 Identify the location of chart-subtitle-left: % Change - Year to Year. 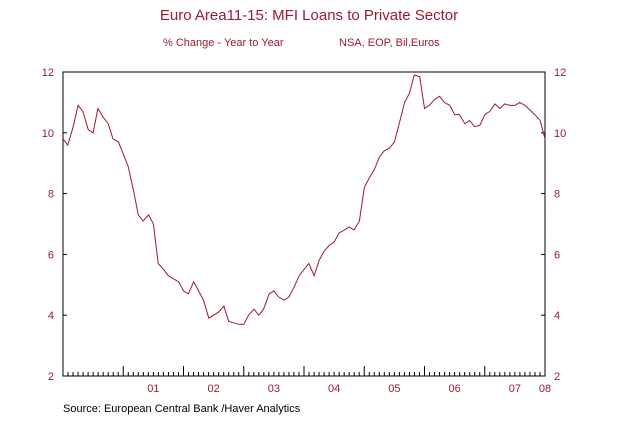
(223, 43).